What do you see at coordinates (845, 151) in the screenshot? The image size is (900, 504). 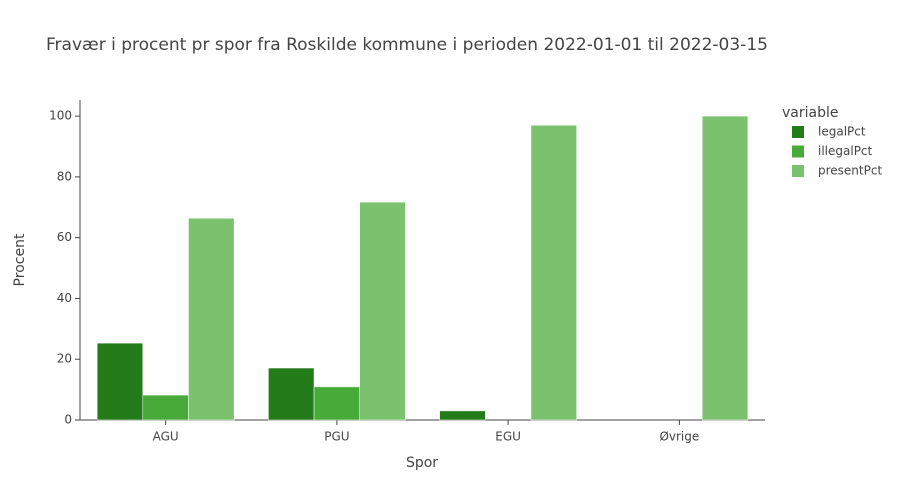 I see `legend-label: illegalPct` at bounding box center [845, 151].